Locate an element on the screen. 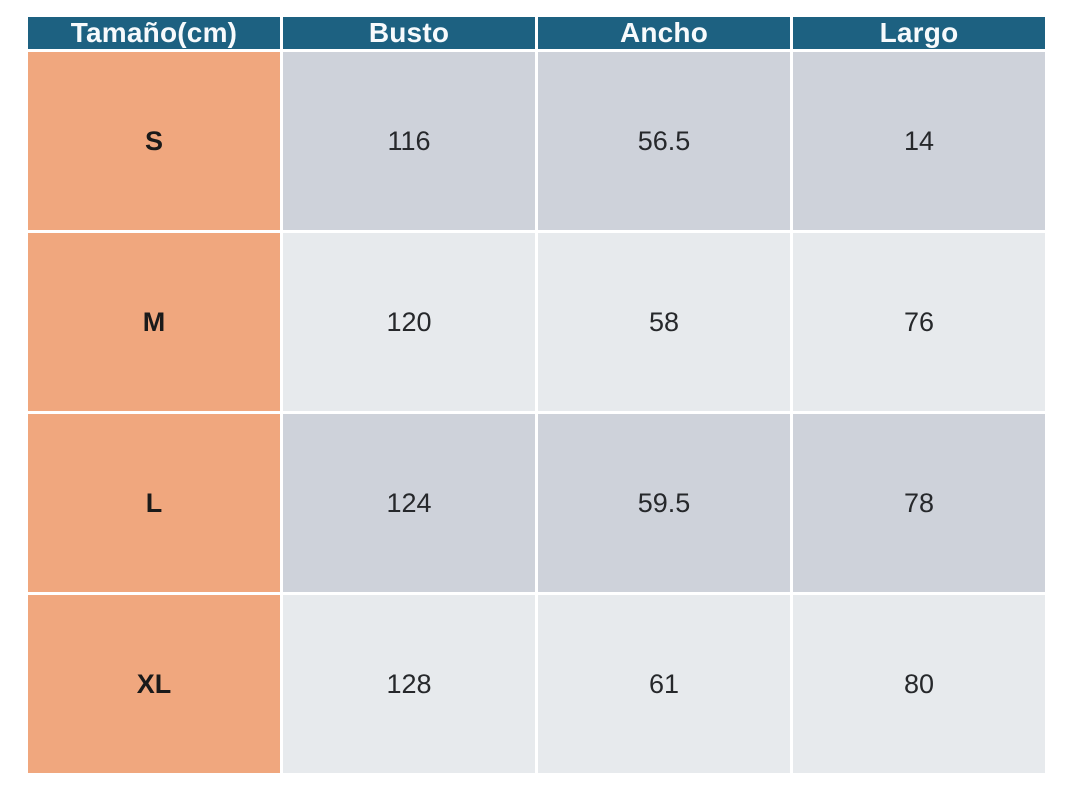 The width and height of the screenshot is (1066, 798). size-label-cell: XL is located at coordinates (154, 684).